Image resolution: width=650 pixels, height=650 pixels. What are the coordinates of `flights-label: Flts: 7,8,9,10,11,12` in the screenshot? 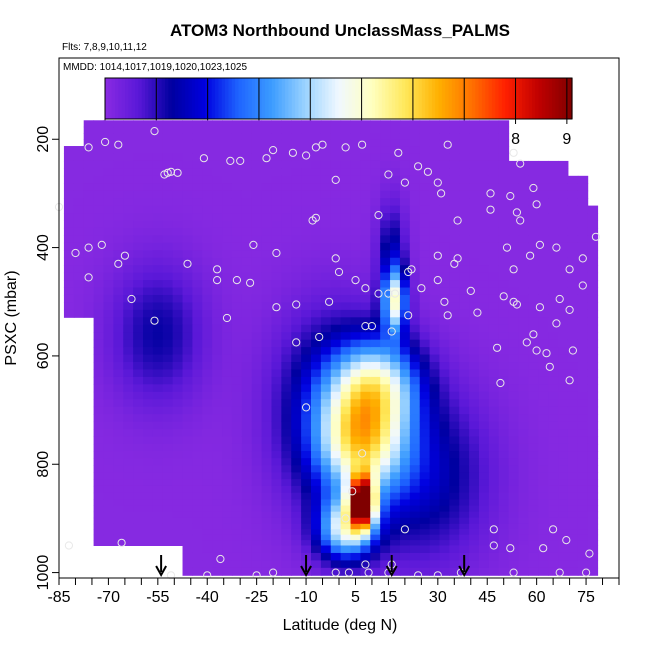 It's located at (104, 47).